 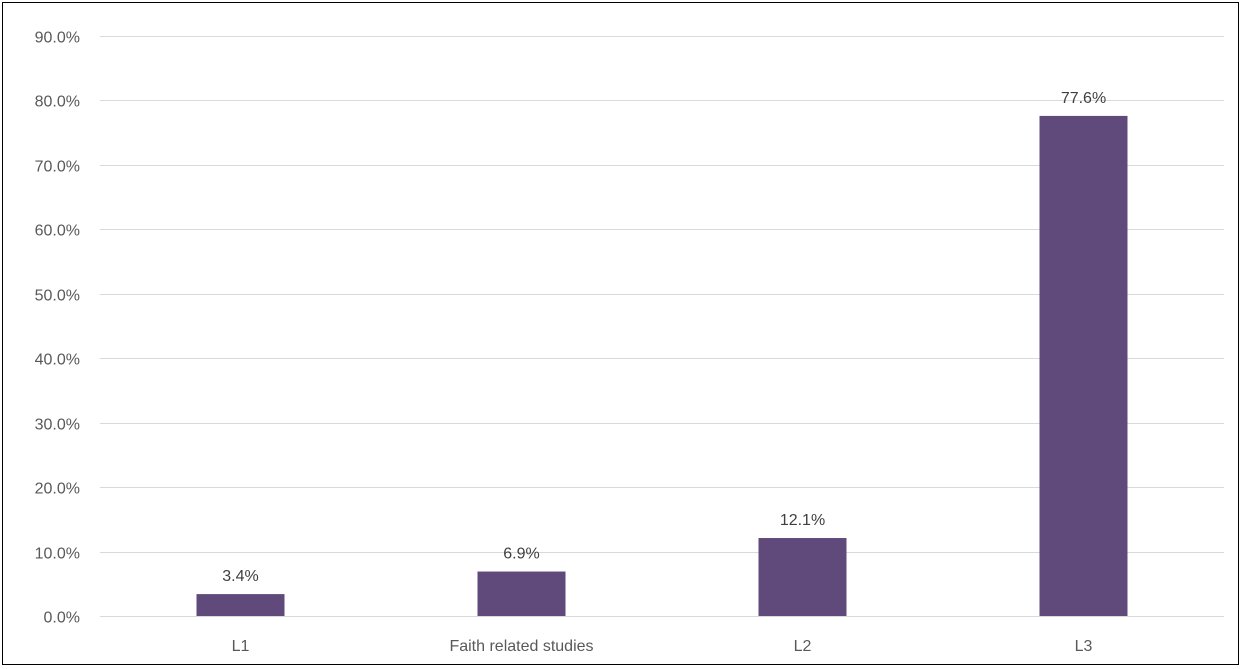 What do you see at coordinates (521, 646) in the screenshot?
I see `x-tick-label: Faith related studies` at bounding box center [521, 646].